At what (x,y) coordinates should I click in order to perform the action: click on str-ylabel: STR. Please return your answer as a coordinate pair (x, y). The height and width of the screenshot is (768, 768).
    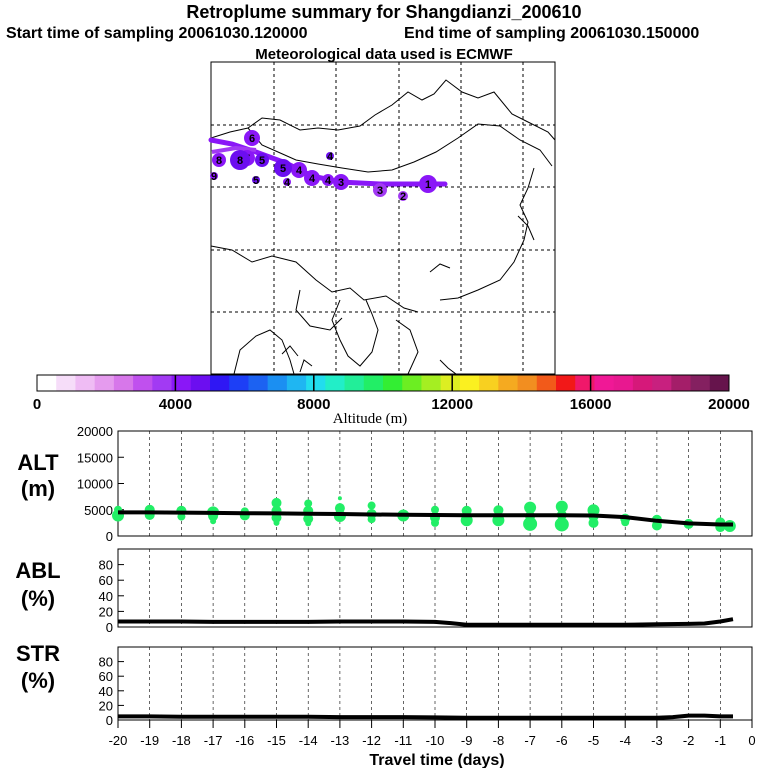
    Looking at the image, I should click on (38, 653).